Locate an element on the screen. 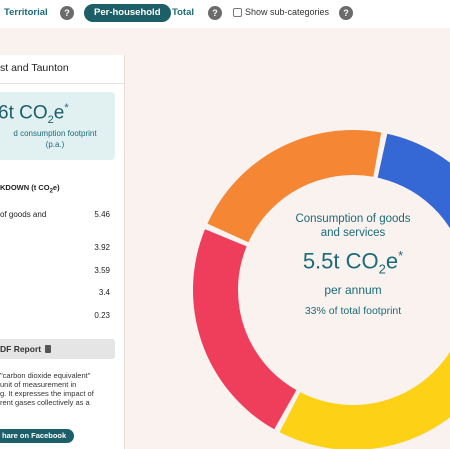 The height and width of the screenshot is (449, 450). tab-territorial: Territorial is located at coordinates (26, 12).